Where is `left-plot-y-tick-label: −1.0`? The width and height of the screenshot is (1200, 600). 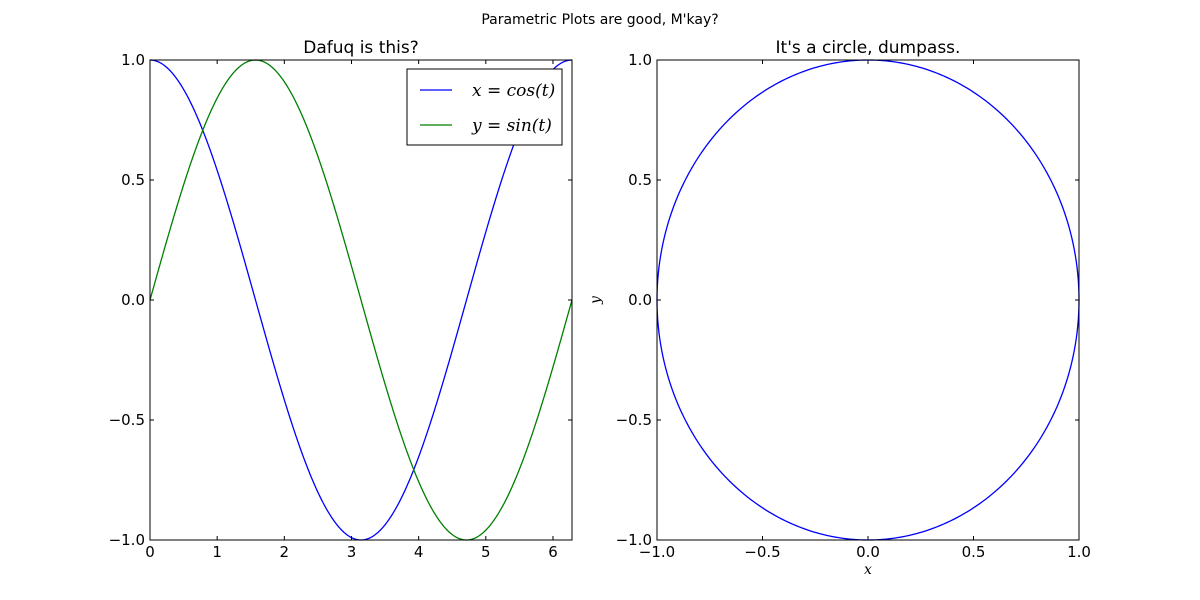
left-plot-y-tick-label: −1.0 is located at coordinates (127, 540).